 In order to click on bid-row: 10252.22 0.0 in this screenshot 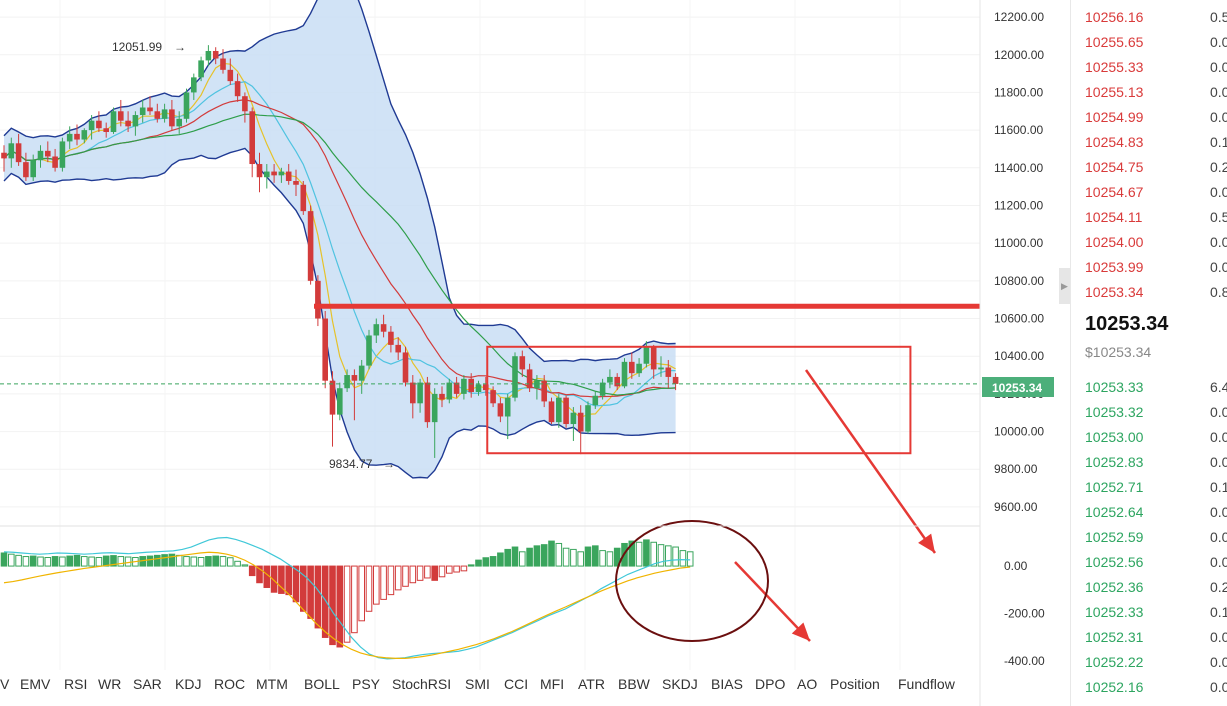, I will do `click(1156, 662)`.